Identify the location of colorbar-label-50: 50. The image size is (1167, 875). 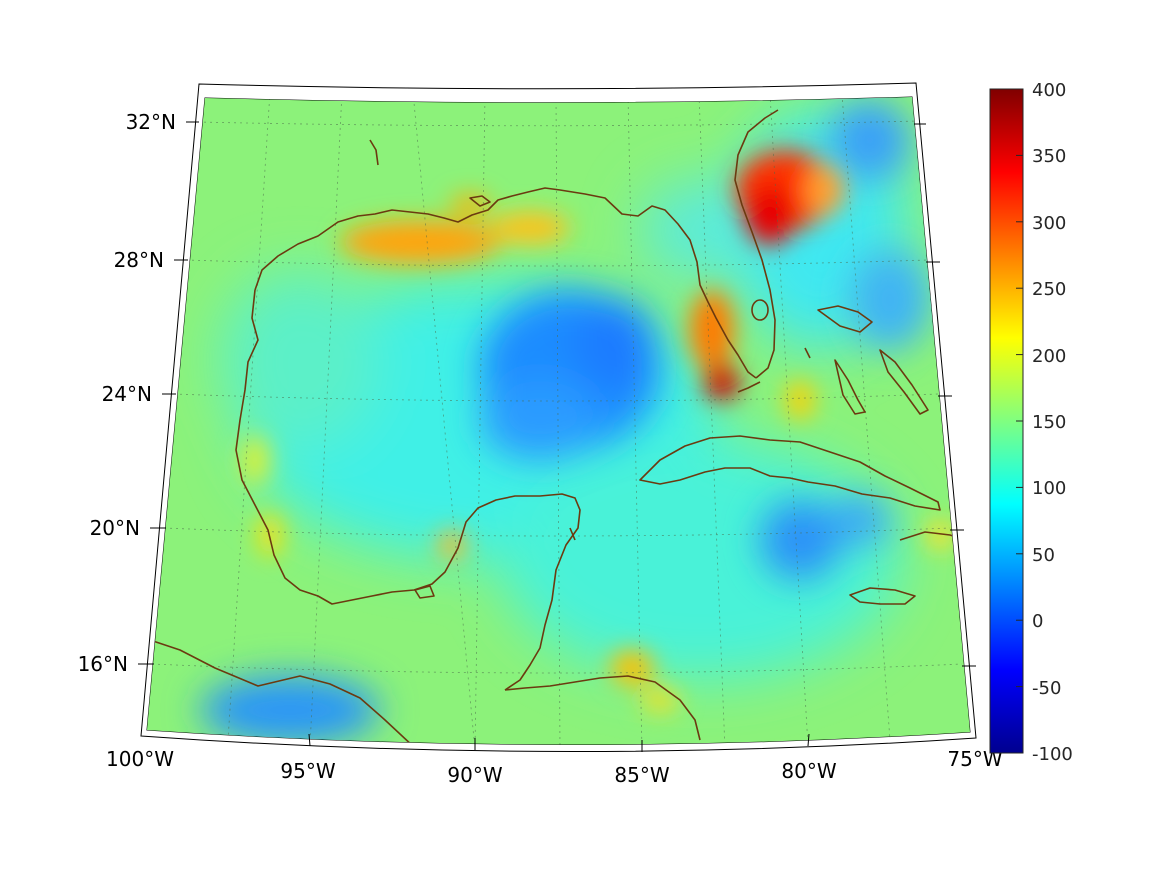
(1043, 555).